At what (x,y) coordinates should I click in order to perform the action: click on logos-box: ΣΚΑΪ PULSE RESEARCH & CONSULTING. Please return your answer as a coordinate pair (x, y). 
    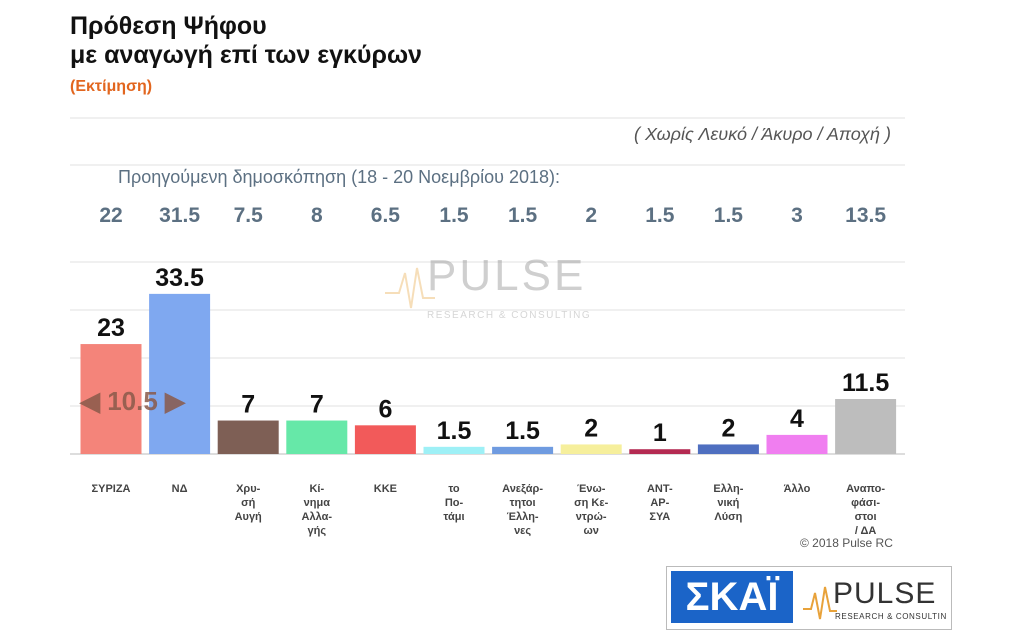
    Looking at the image, I should click on (809, 598).